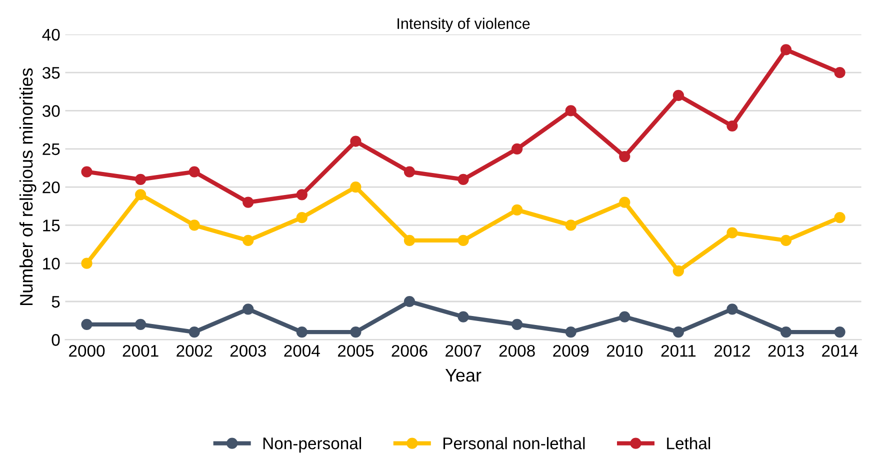  Describe the element at coordinates (248, 350) in the screenshot. I see `x-tick-label: 2003` at that location.